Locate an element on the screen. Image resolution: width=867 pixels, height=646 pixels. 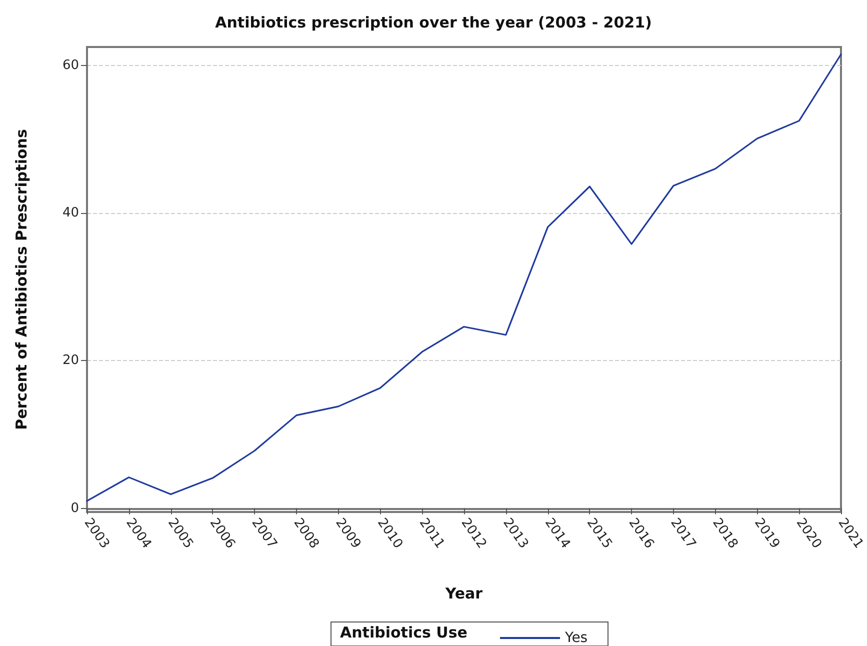
legend-title: Antibiotics Use is located at coordinates (404, 633).